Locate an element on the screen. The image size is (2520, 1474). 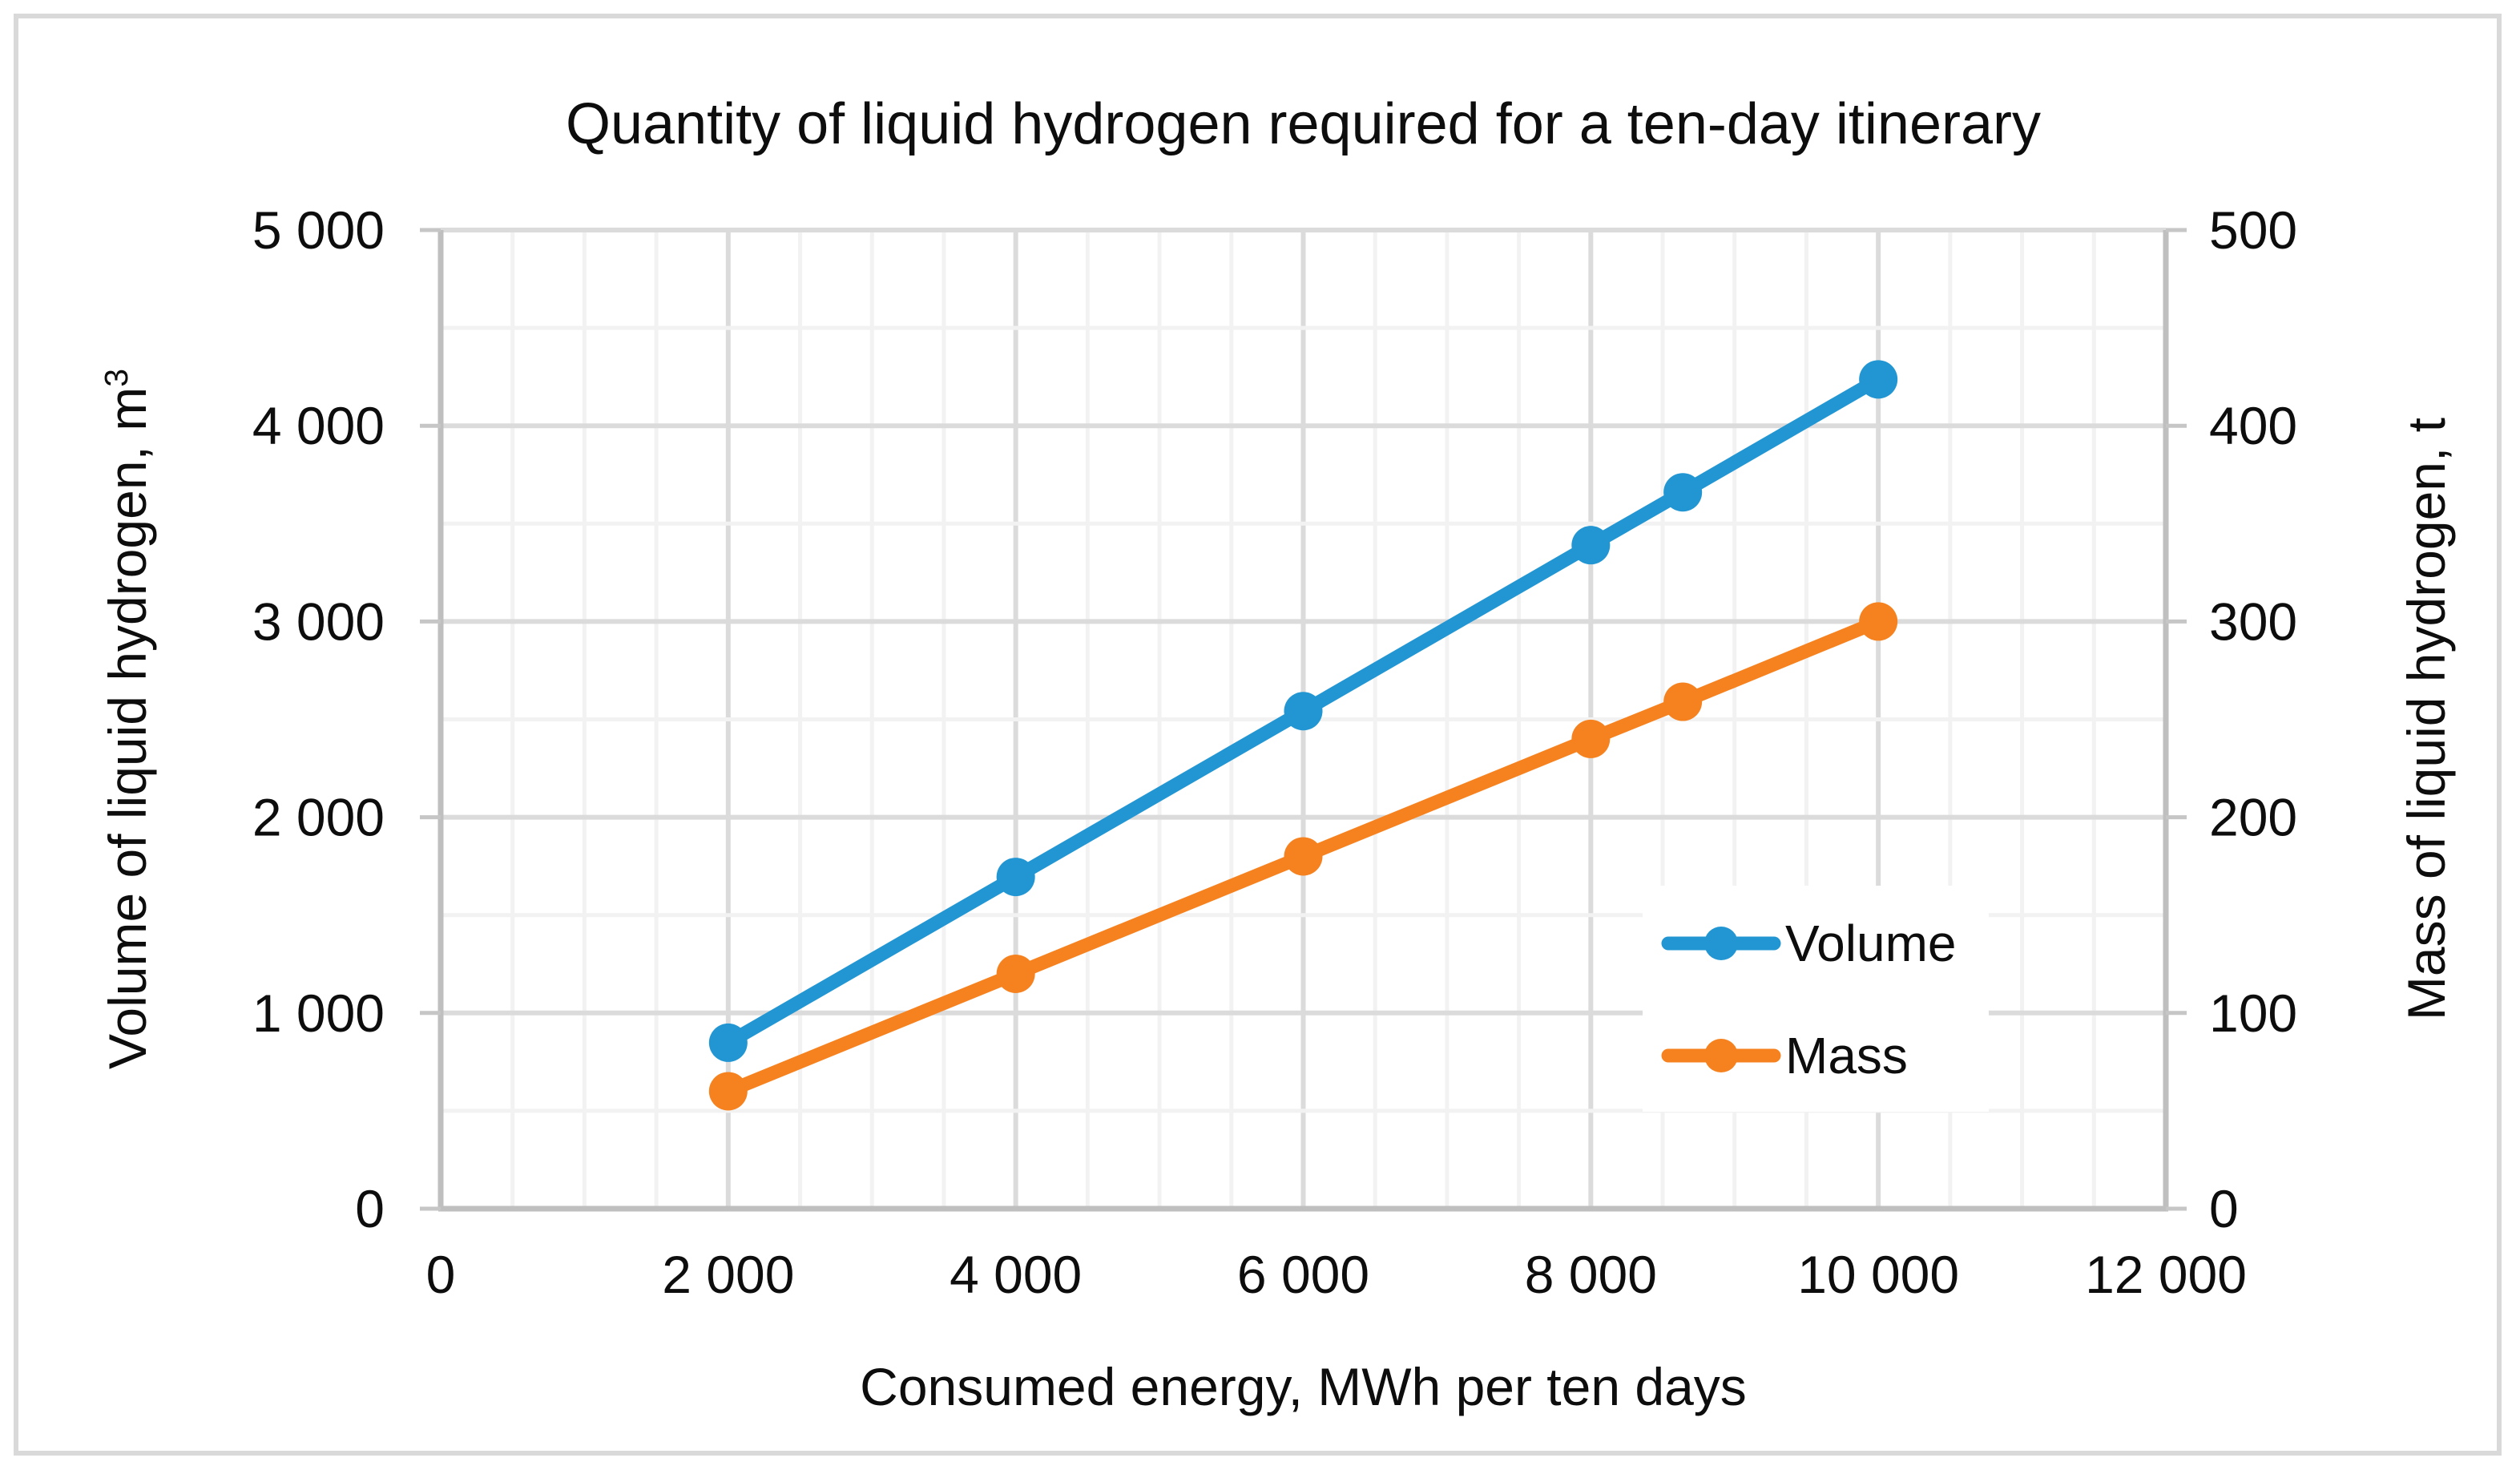
legend-label-mass: Mass is located at coordinates (1847, 1055).